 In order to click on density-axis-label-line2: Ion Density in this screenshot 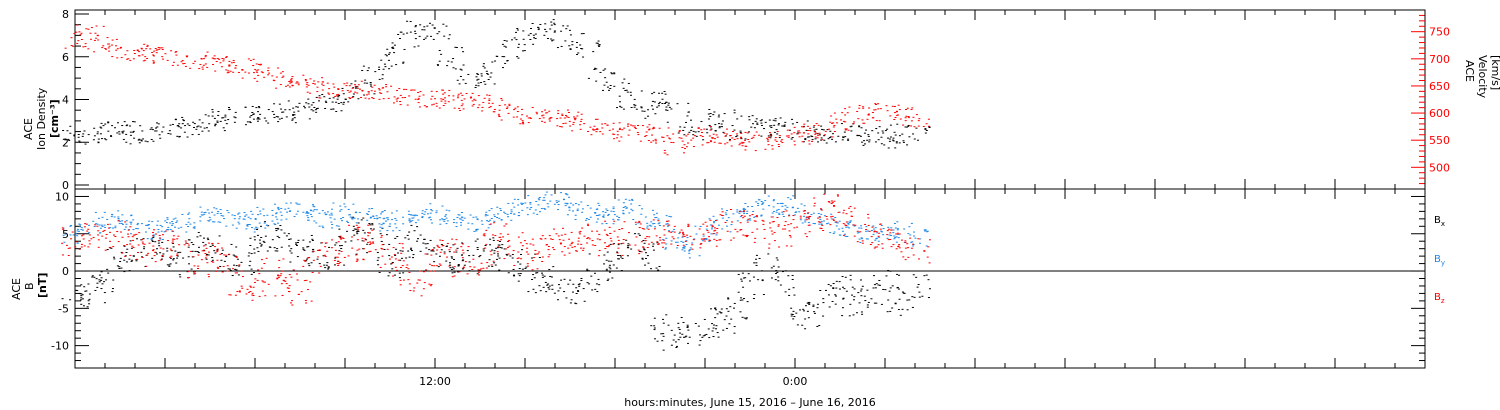, I will do `click(41, 118)`.